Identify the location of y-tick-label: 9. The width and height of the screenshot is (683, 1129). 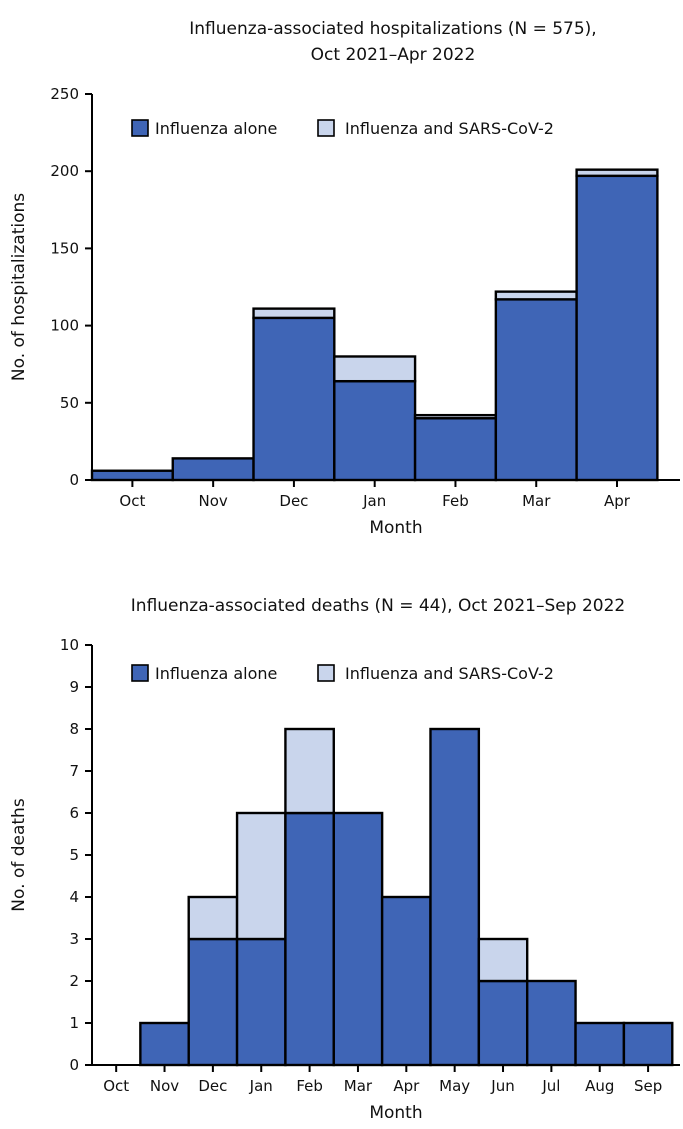
(74, 687).